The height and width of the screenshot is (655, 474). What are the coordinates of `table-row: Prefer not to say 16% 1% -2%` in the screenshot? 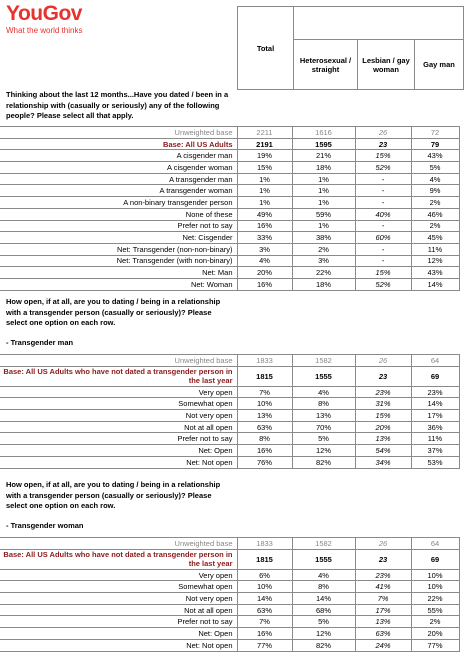 It's located at (230, 226).